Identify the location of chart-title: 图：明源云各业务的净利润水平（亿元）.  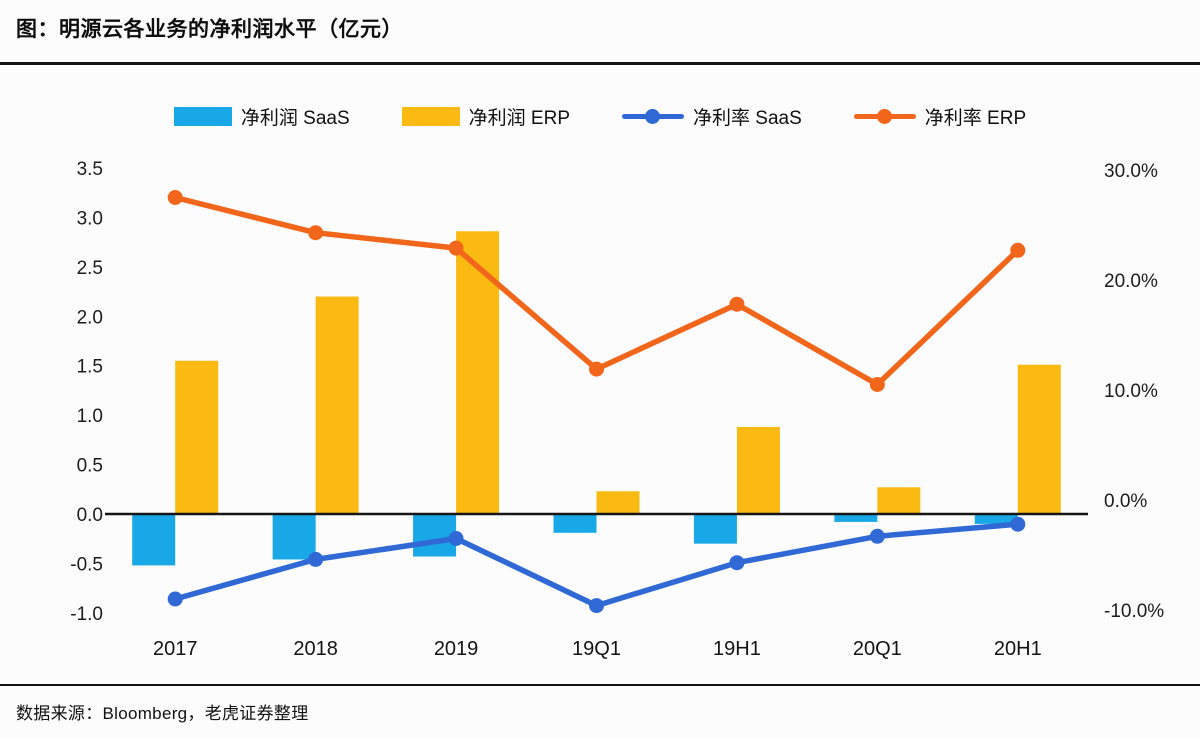
(209, 29).